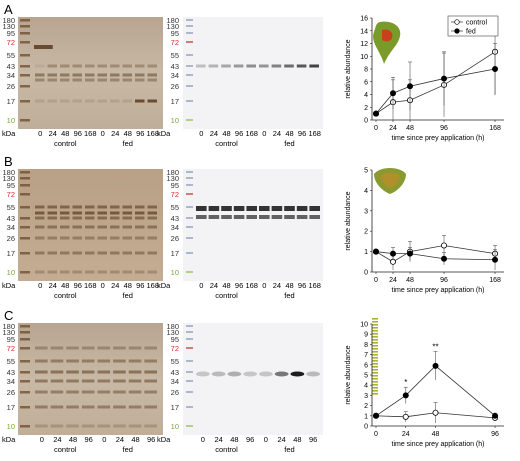 The image size is (520, 461). What do you see at coordinates (175, 253) in the screenshot?
I see `blot-marker-label: 17` at bounding box center [175, 253].